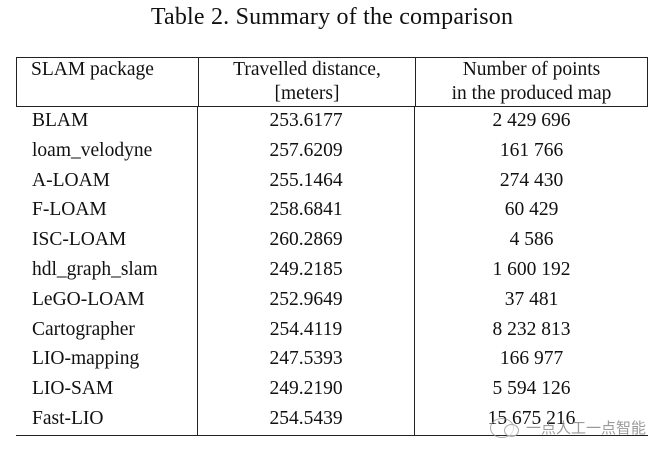  What do you see at coordinates (305, 330) in the screenshot?
I see `cell-distance: 254.4119` at bounding box center [305, 330].